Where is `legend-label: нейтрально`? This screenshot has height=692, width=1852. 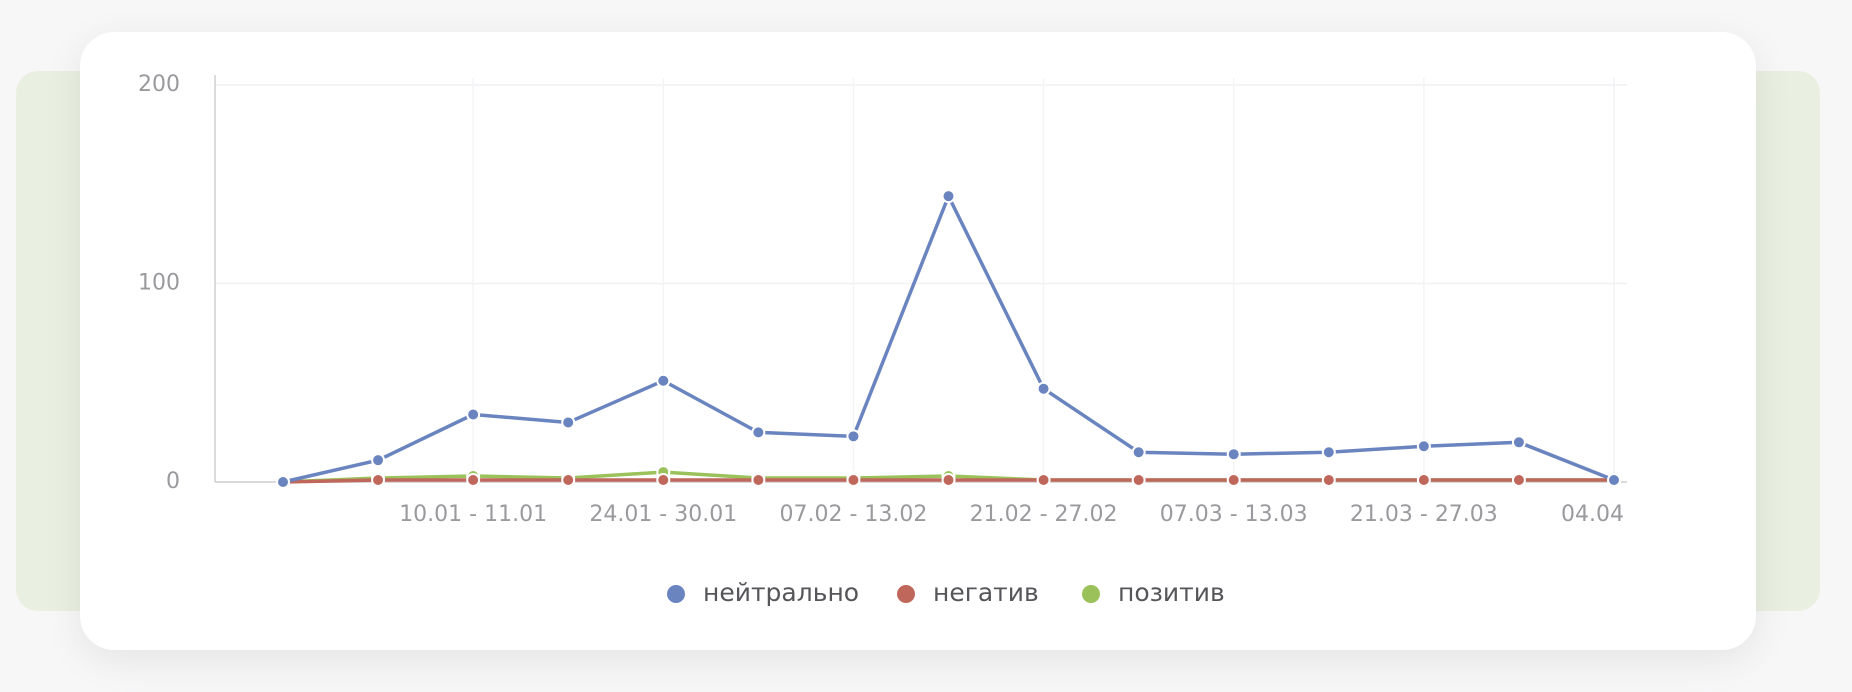 legend-label: нейтрально is located at coordinates (781, 592).